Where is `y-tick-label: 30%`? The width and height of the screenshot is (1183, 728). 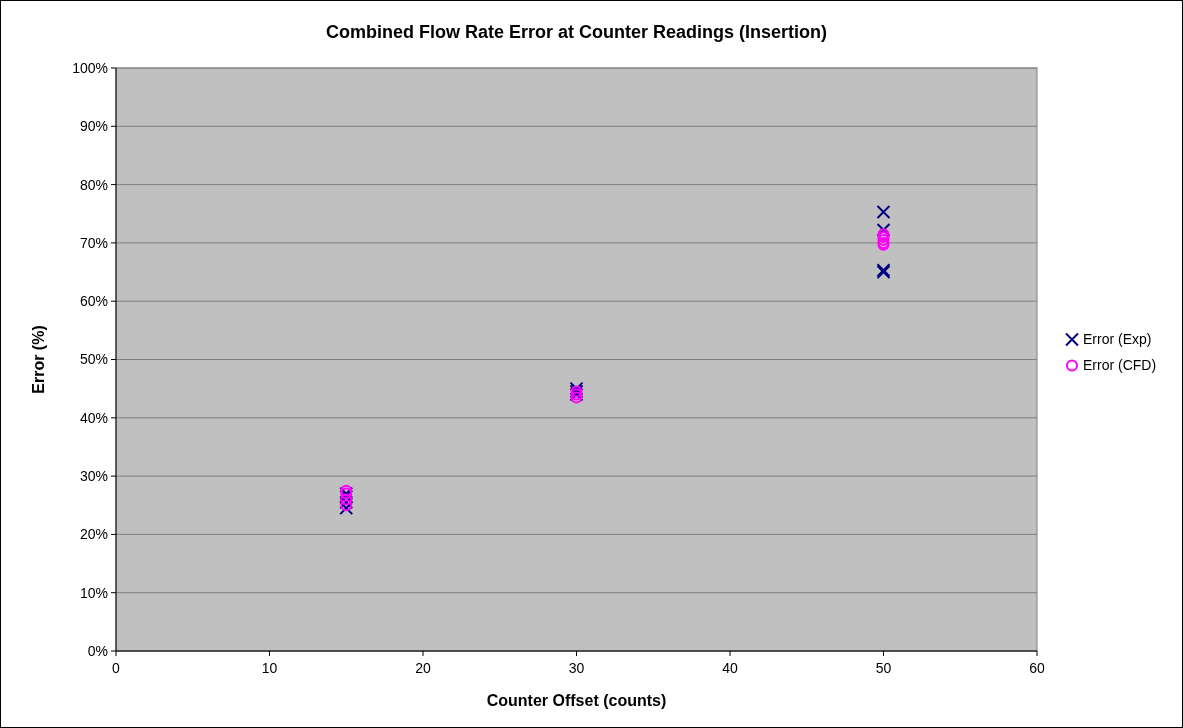 y-tick-label: 30% is located at coordinates (93, 476).